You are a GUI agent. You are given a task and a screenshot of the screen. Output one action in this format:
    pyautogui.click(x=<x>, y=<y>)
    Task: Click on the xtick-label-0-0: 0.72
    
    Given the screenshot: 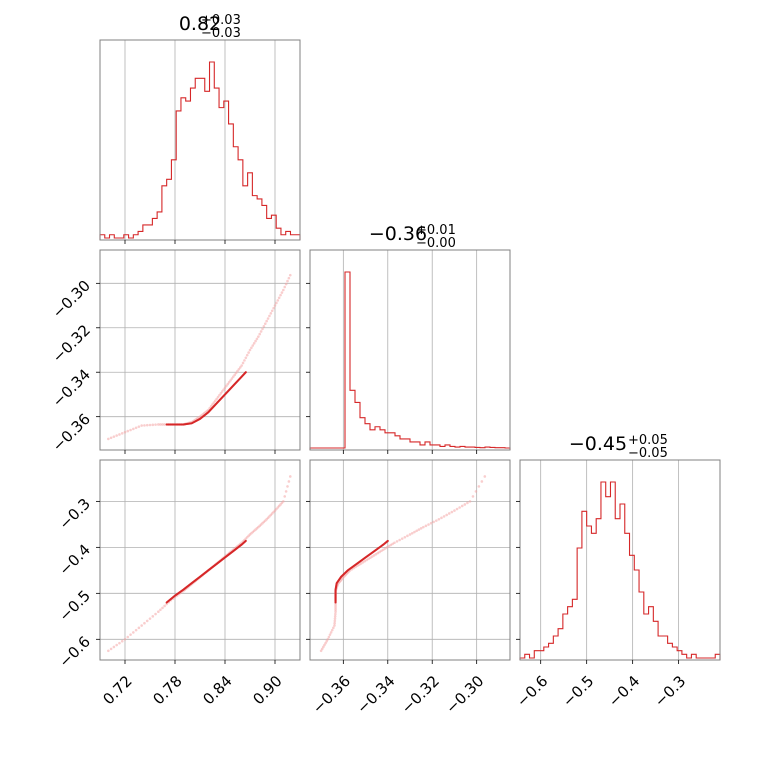 What is the action you would take?
    pyautogui.click(x=117, y=690)
    